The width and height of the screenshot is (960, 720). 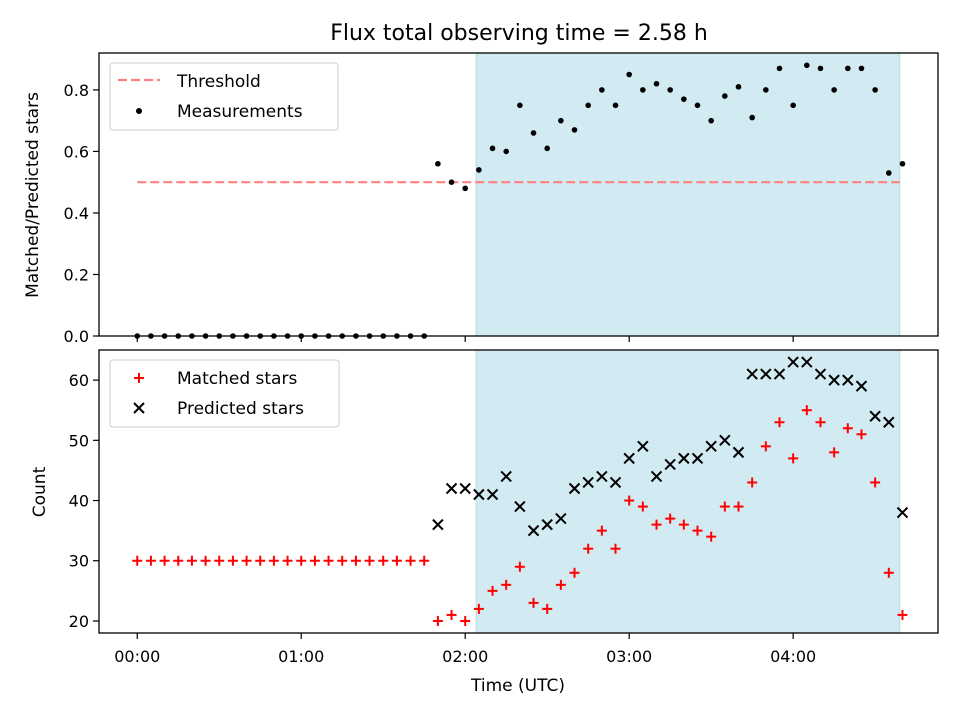 I want to click on top-panel-y-ticks: 0.0 0.2 0.4 0.6 0.8, so click(x=81, y=213).